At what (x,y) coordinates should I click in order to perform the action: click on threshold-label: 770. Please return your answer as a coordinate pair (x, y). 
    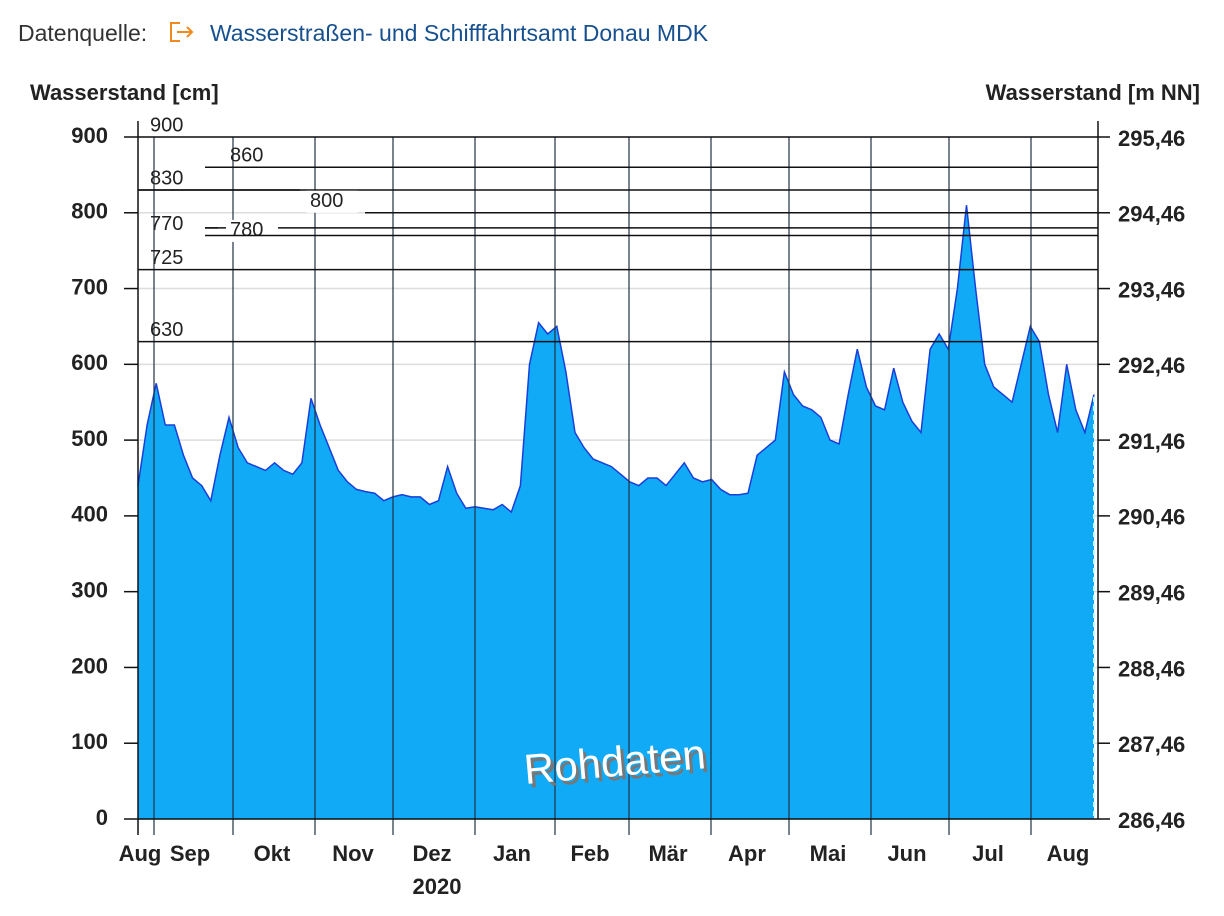
    Looking at the image, I should click on (166, 224).